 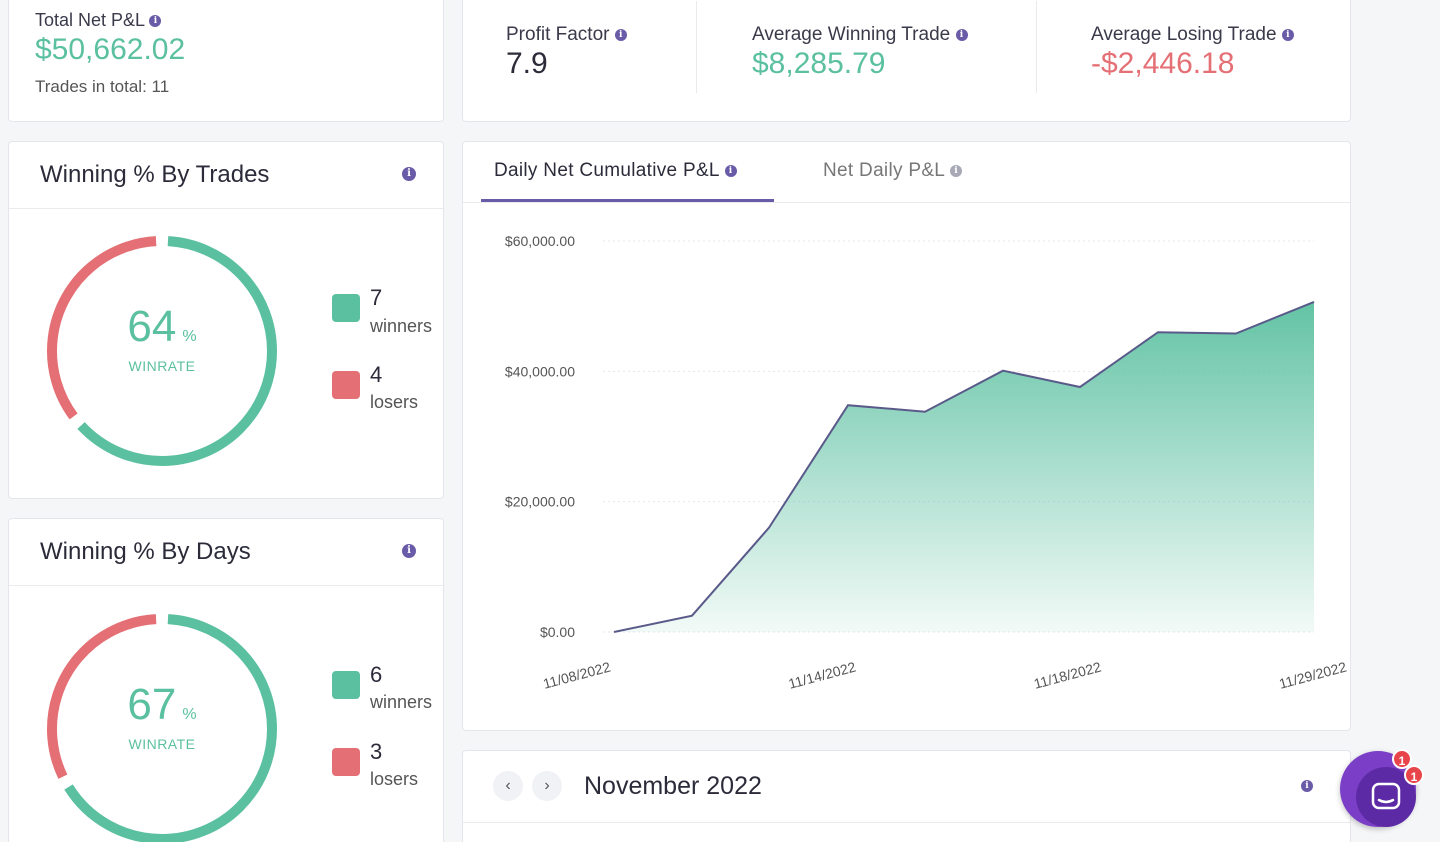 What do you see at coordinates (110, 49) in the screenshot?
I see `total-pnl-value: $50,662.02` at bounding box center [110, 49].